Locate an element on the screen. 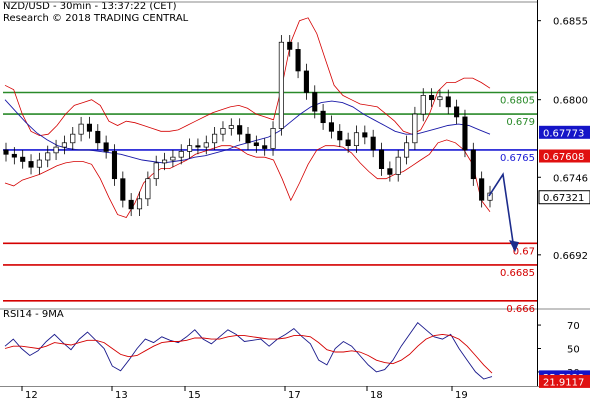 The image size is (590, 400). projection-arrow-head is located at coordinates (514, 246).